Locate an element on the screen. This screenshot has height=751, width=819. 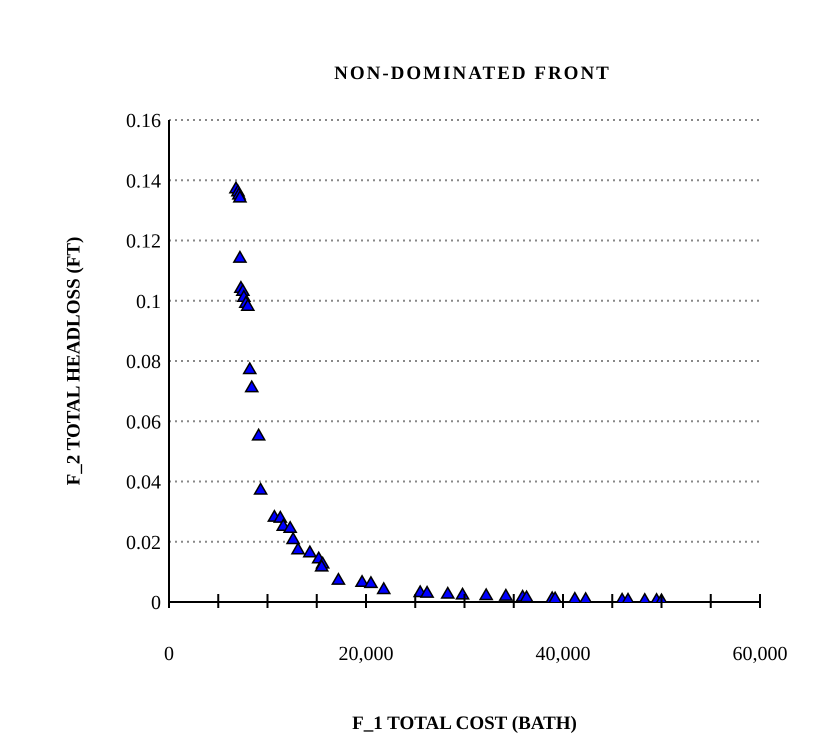
x-tick-label: 60,000 is located at coordinates (760, 654).